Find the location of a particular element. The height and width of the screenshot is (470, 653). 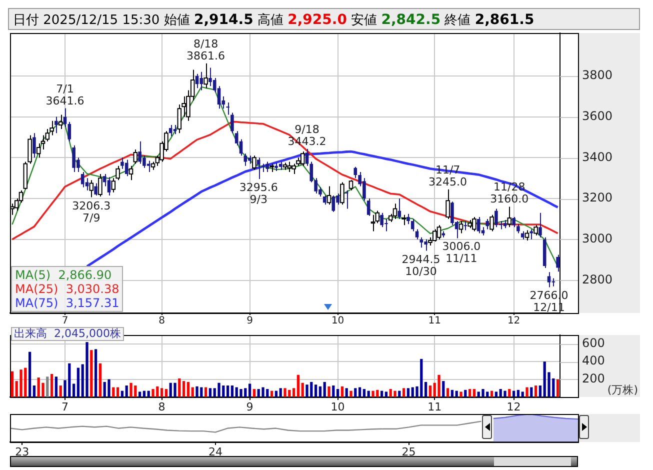

x-tick-label: 23 is located at coordinates (22, 451).